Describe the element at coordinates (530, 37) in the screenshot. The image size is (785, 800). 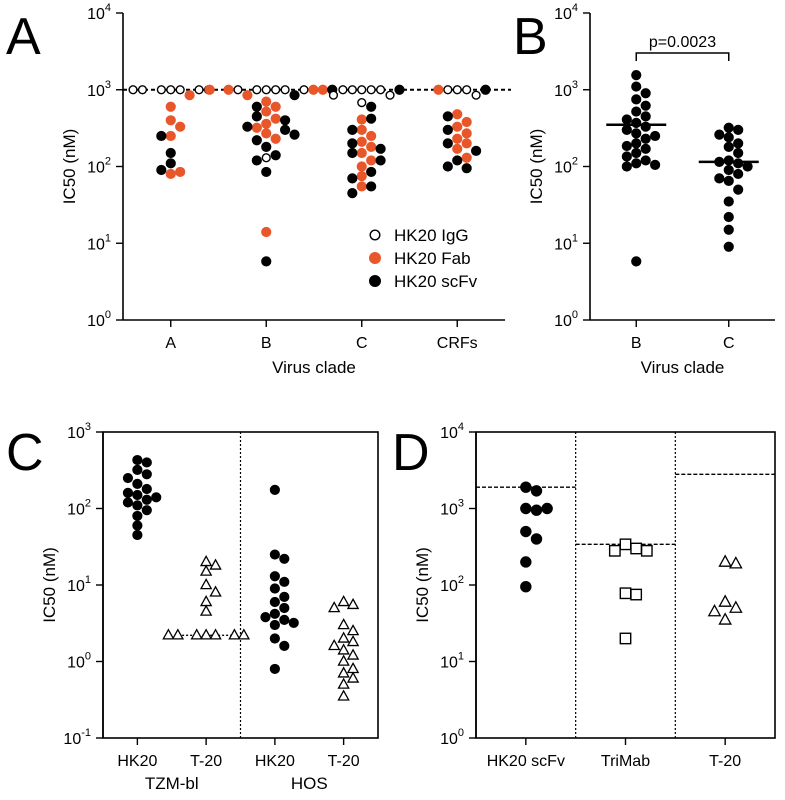
I see `panel-label-b: B` at that location.